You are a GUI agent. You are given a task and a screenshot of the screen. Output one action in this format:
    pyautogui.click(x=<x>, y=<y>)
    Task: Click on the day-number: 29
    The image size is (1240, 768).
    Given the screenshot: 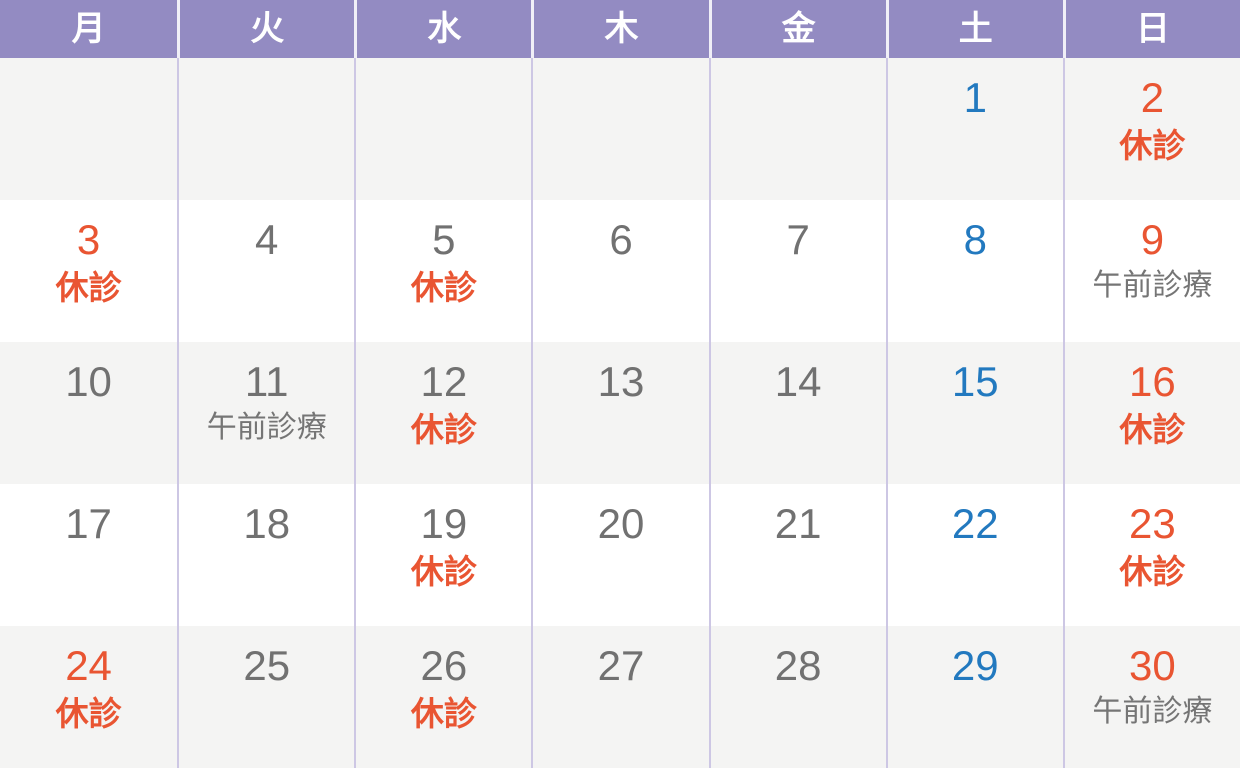 What is the action you would take?
    pyautogui.click(x=975, y=665)
    